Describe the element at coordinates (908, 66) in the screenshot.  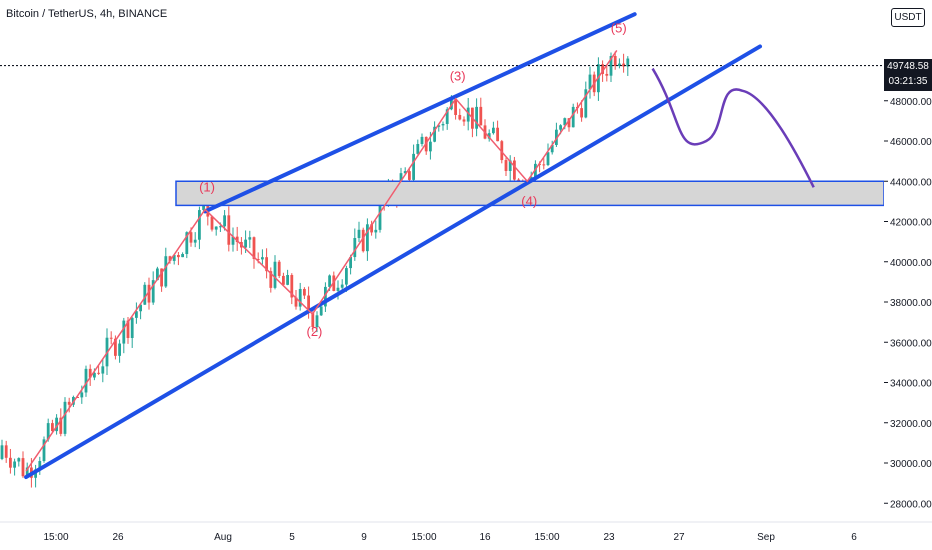
I see `last-price-value: 49748.58` at that location.